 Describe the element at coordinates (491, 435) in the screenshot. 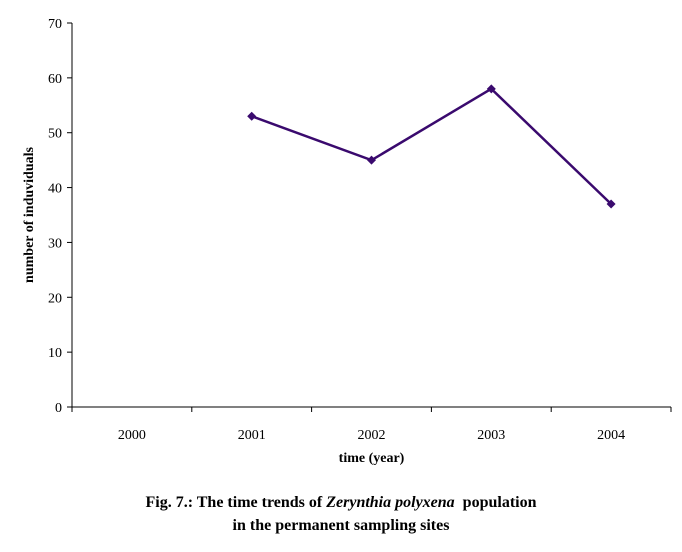

I see `x-tick-label: 2003` at that location.